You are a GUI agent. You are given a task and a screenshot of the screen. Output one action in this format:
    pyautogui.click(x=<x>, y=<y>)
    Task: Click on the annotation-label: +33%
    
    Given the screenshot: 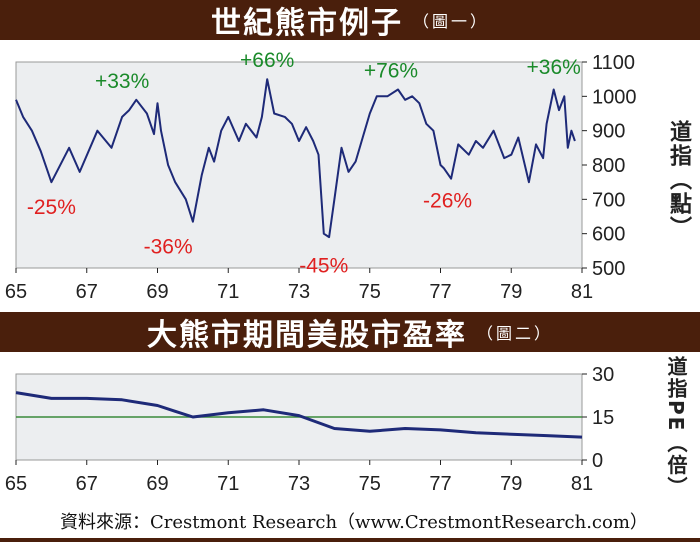 What is the action you would take?
    pyautogui.click(x=122, y=81)
    